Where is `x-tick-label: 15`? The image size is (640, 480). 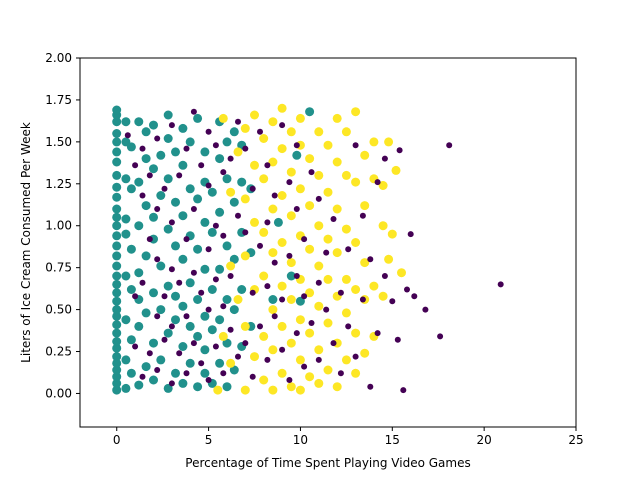
x-tick-label: 15 is located at coordinates (392, 440).